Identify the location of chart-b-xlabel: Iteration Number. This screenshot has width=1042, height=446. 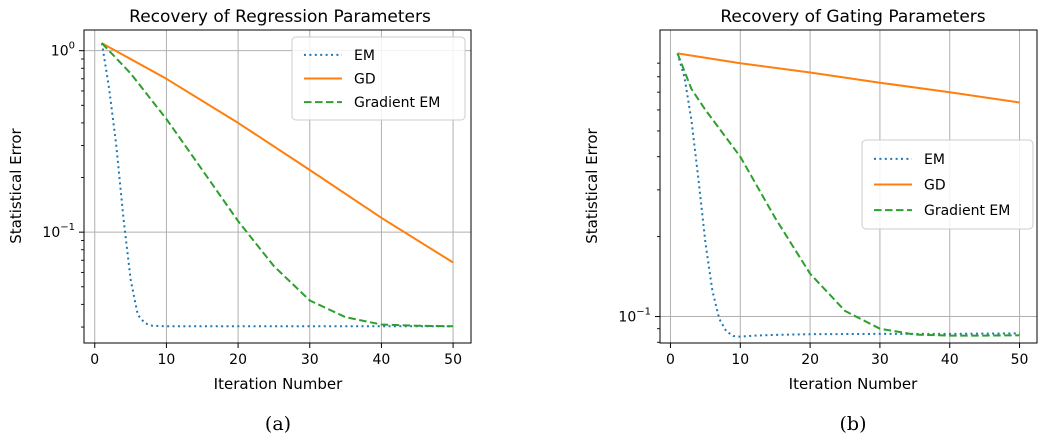
(853, 384).